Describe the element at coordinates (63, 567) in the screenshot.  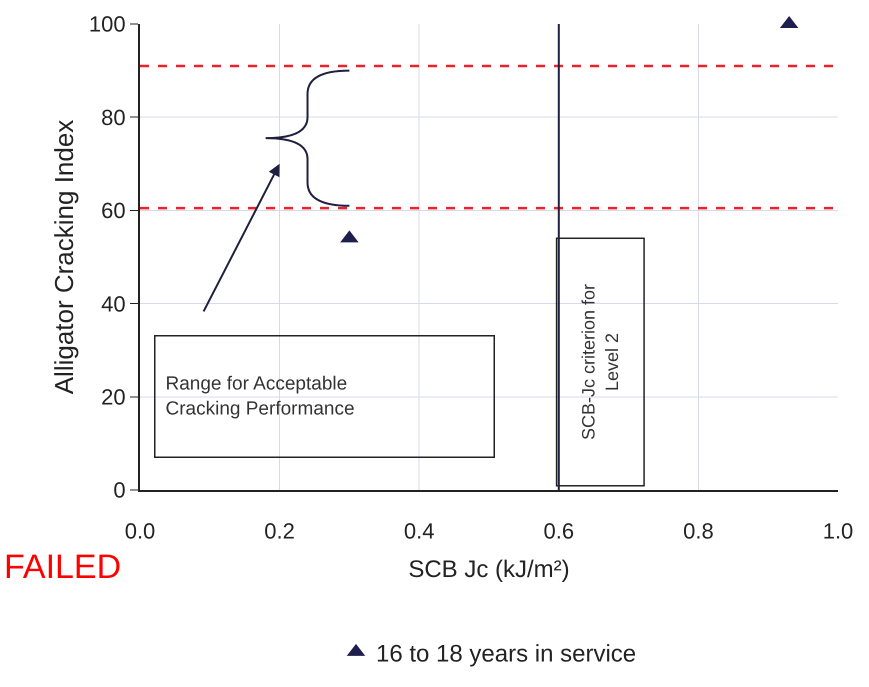
I see `text: FAILED` at that location.